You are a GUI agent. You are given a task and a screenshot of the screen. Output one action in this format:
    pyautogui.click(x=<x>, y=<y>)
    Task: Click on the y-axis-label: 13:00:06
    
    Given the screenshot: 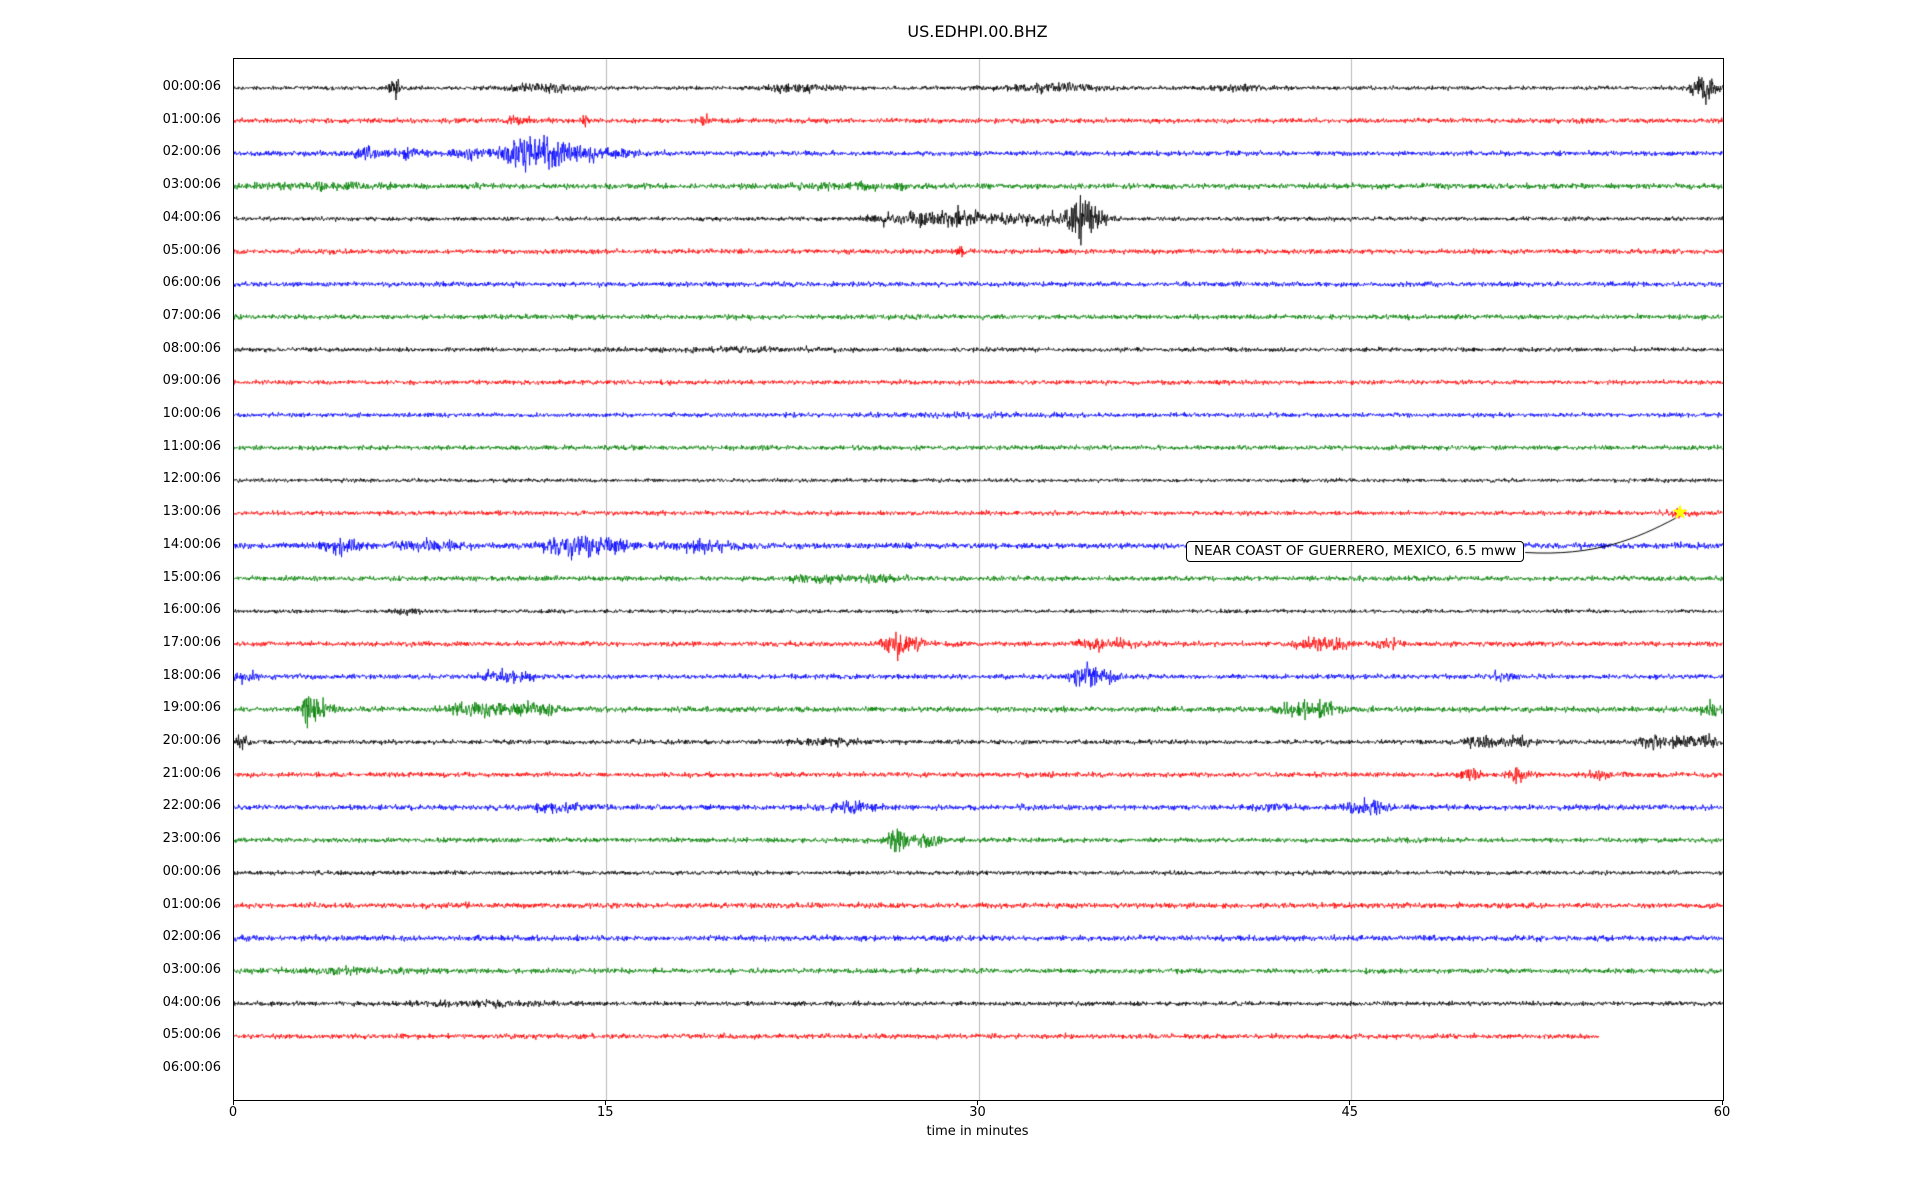 What is the action you would take?
    pyautogui.click(x=191, y=512)
    